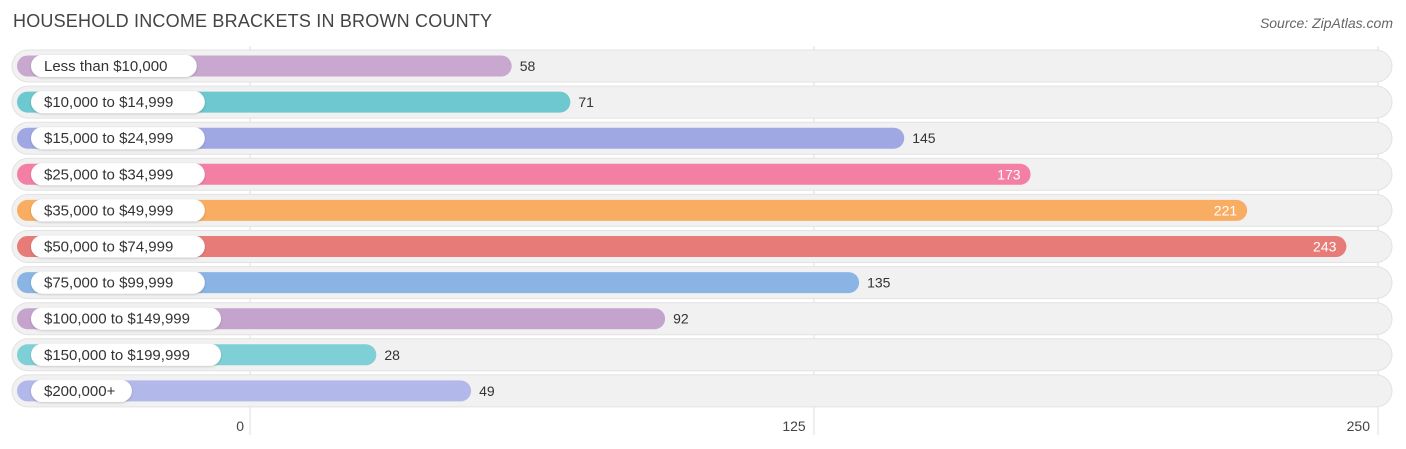  What do you see at coordinates (924, 138) in the screenshot?
I see `value-label: 145` at bounding box center [924, 138].